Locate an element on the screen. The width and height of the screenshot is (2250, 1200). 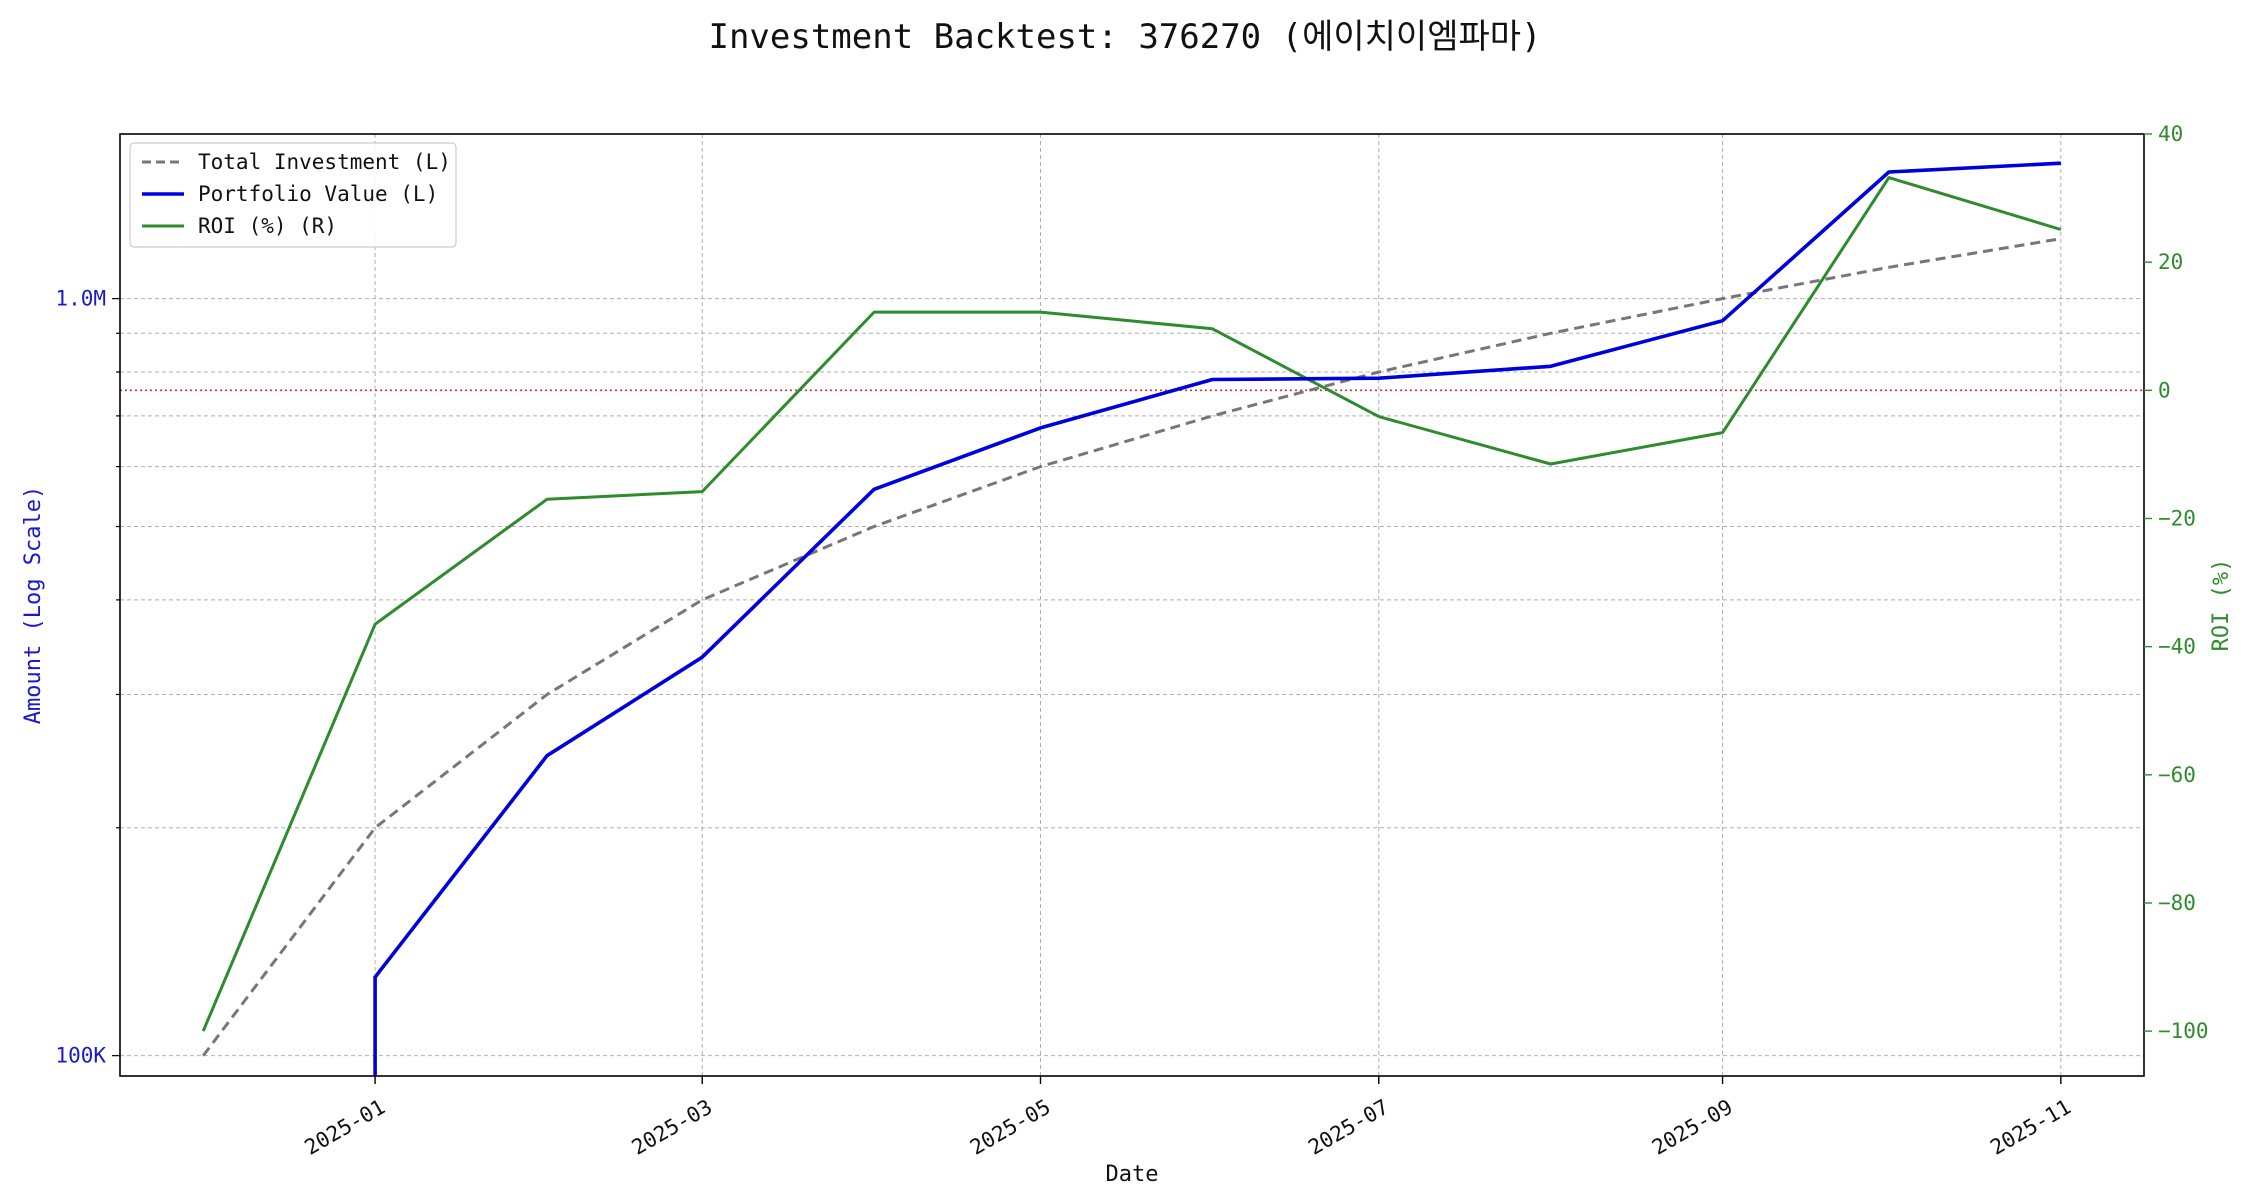
legend-label-0: Total Investment (L) is located at coordinates (324, 162).